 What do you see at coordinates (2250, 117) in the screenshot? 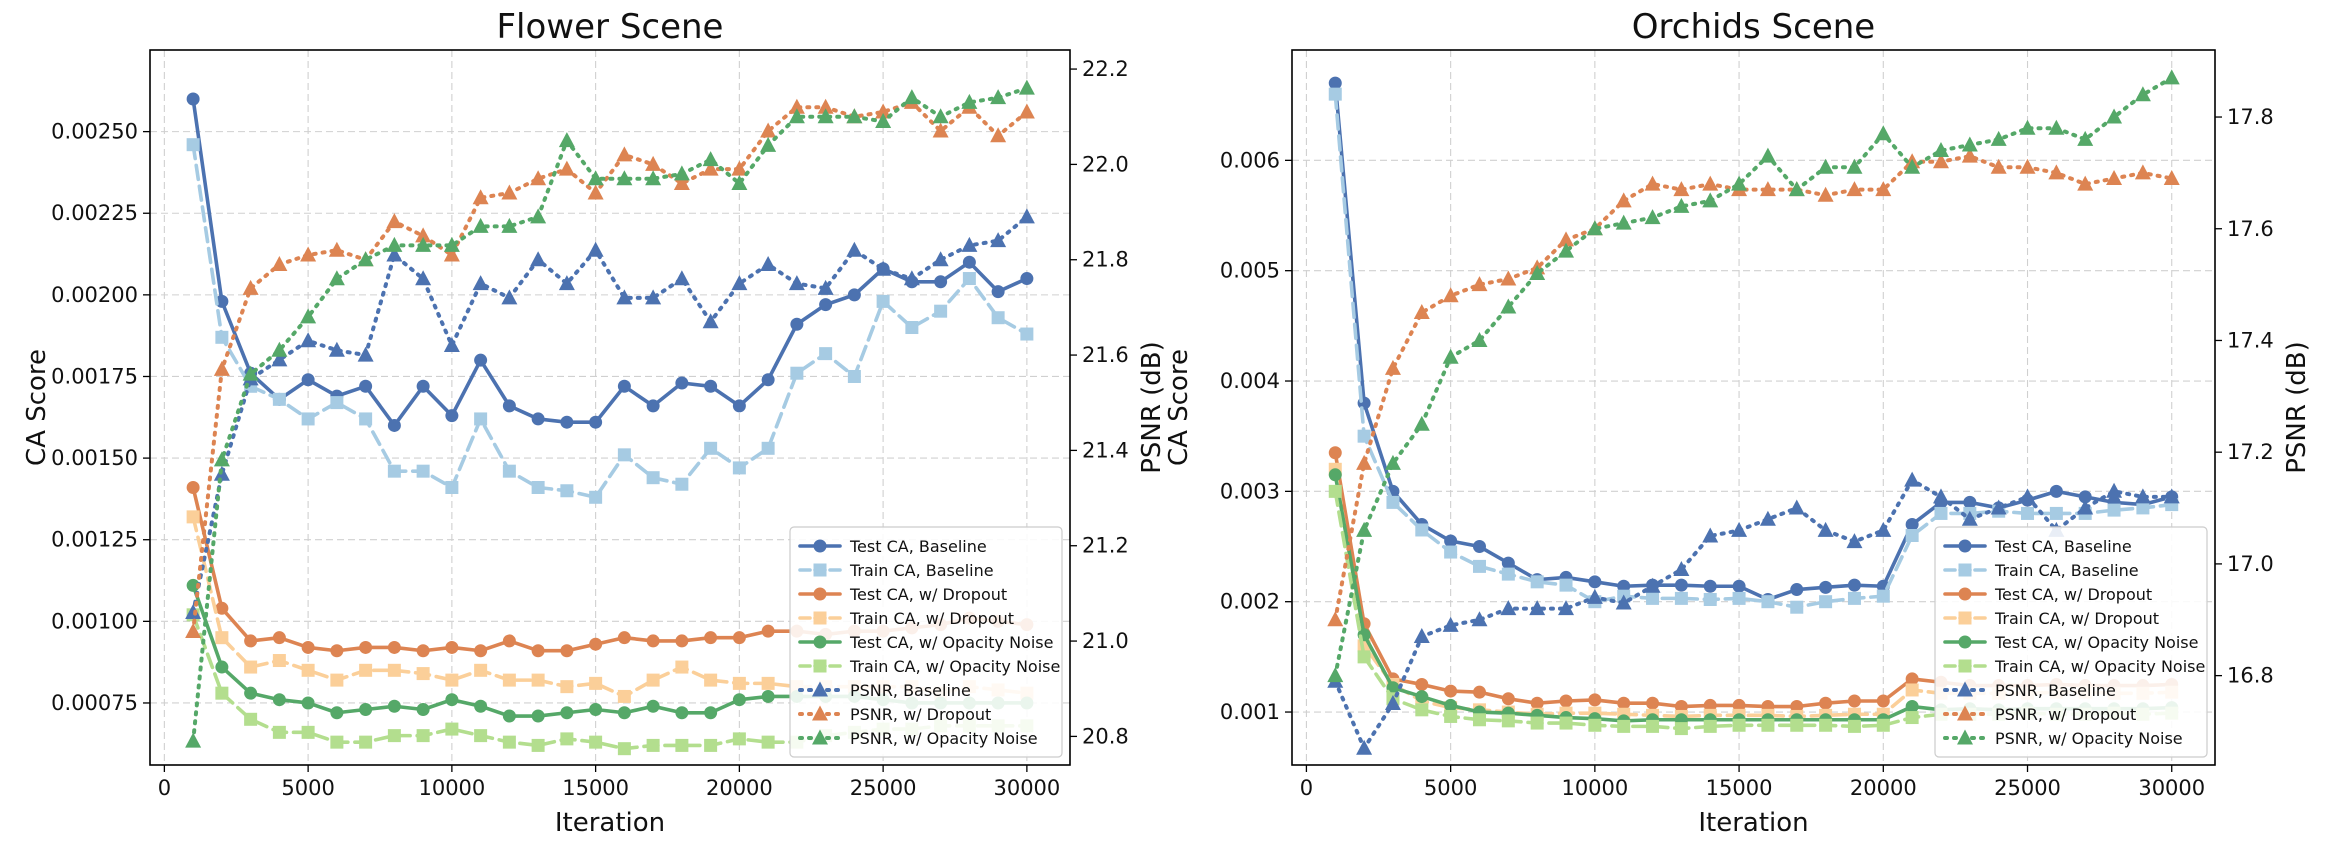
I see `y2-tick-label: 17.8` at bounding box center [2250, 117].